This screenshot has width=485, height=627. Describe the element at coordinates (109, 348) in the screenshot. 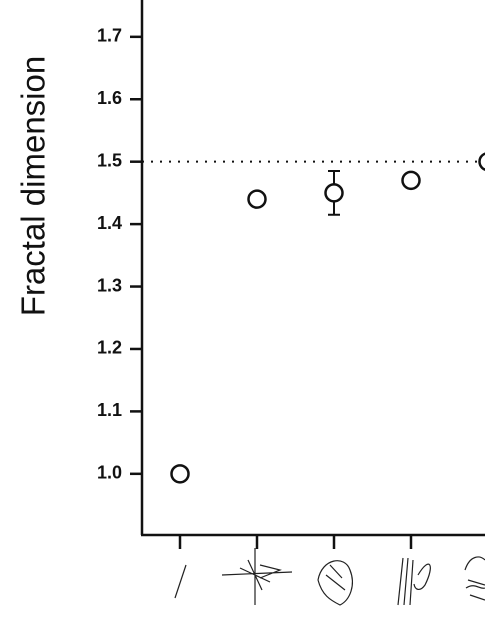

I see `y-tick-label: 1.2` at that location.